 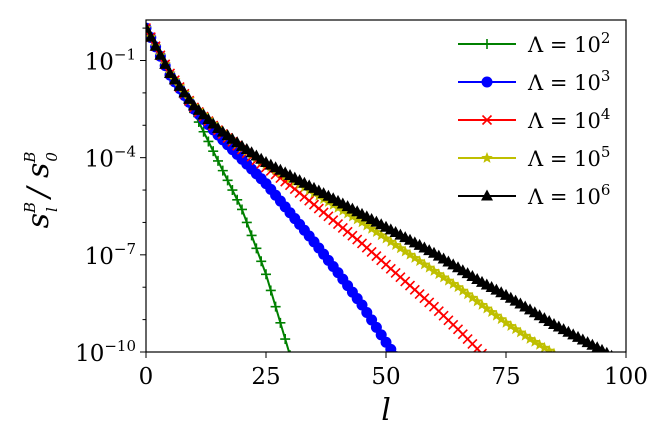 What do you see at coordinates (110, 158) in the screenshot?
I see `y-tick-label: 10⁻⁴` at bounding box center [110, 158].